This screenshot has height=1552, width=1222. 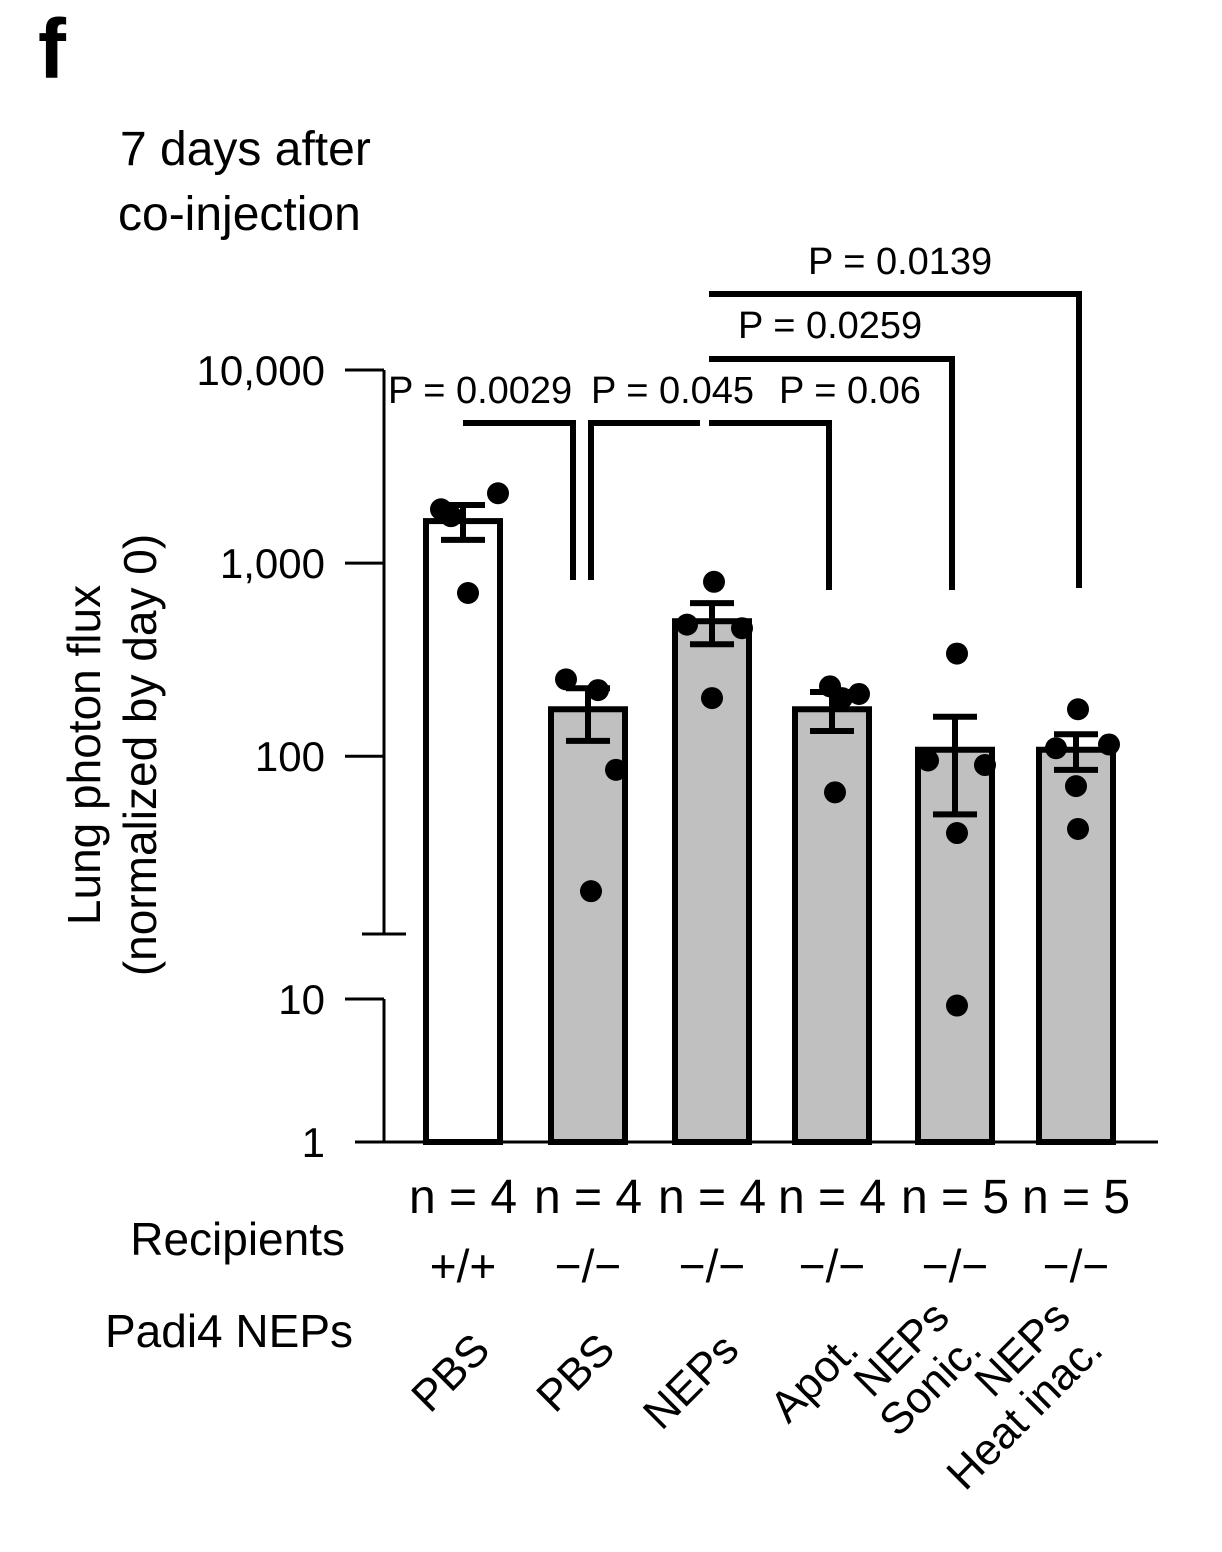 What do you see at coordinates (84, 755) in the screenshot?
I see `y-axis-label-line-1: Lung photon flux` at bounding box center [84, 755].